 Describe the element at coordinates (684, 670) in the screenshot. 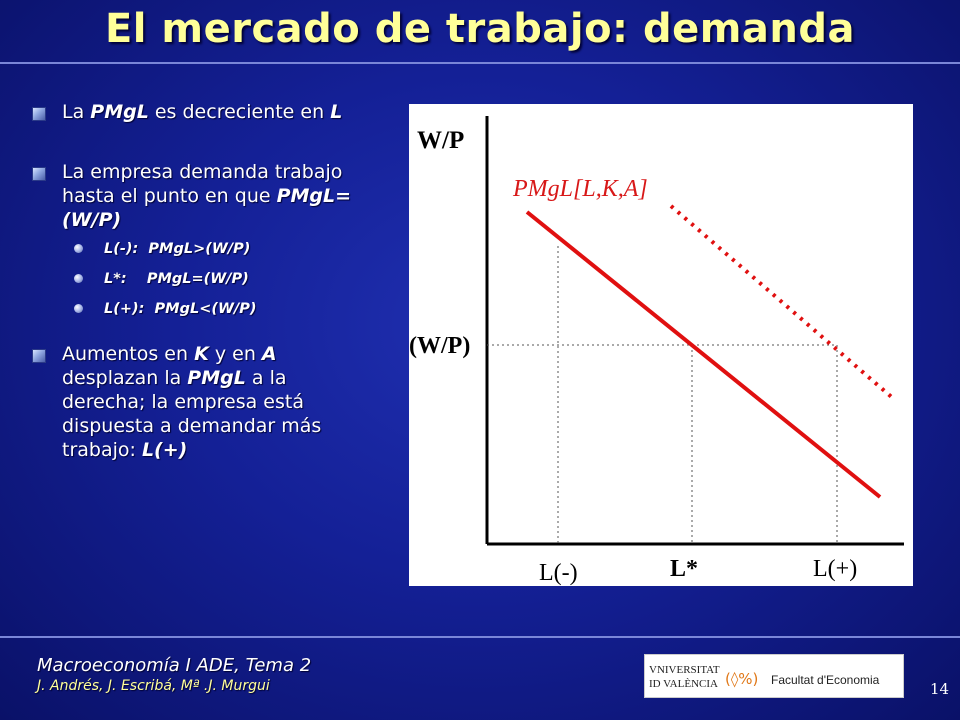

I see `logo-university-line1: VNIVERSITAT` at that location.